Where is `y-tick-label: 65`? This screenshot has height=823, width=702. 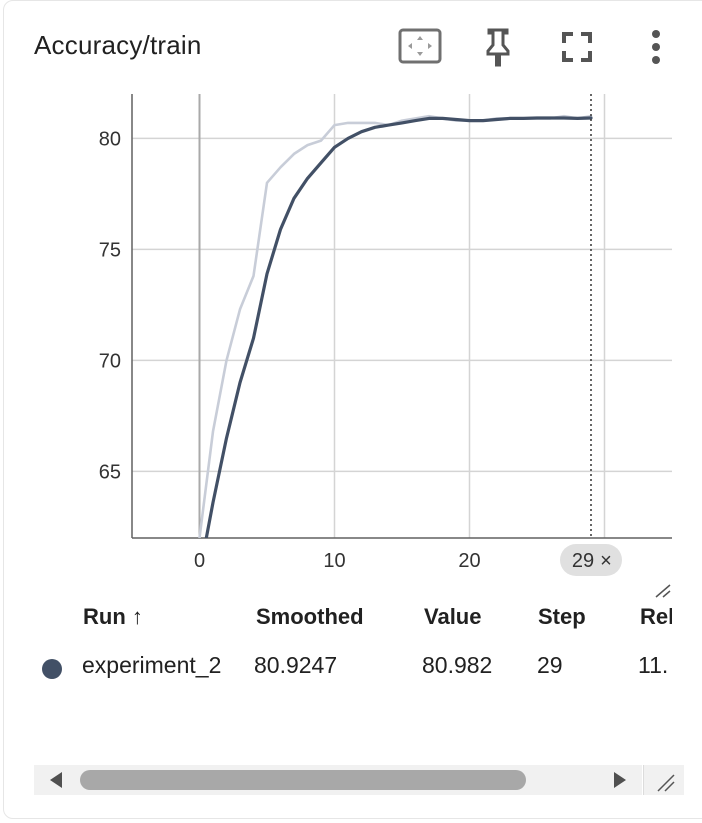
y-tick-label: 65 is located at coordinates (110, 472).